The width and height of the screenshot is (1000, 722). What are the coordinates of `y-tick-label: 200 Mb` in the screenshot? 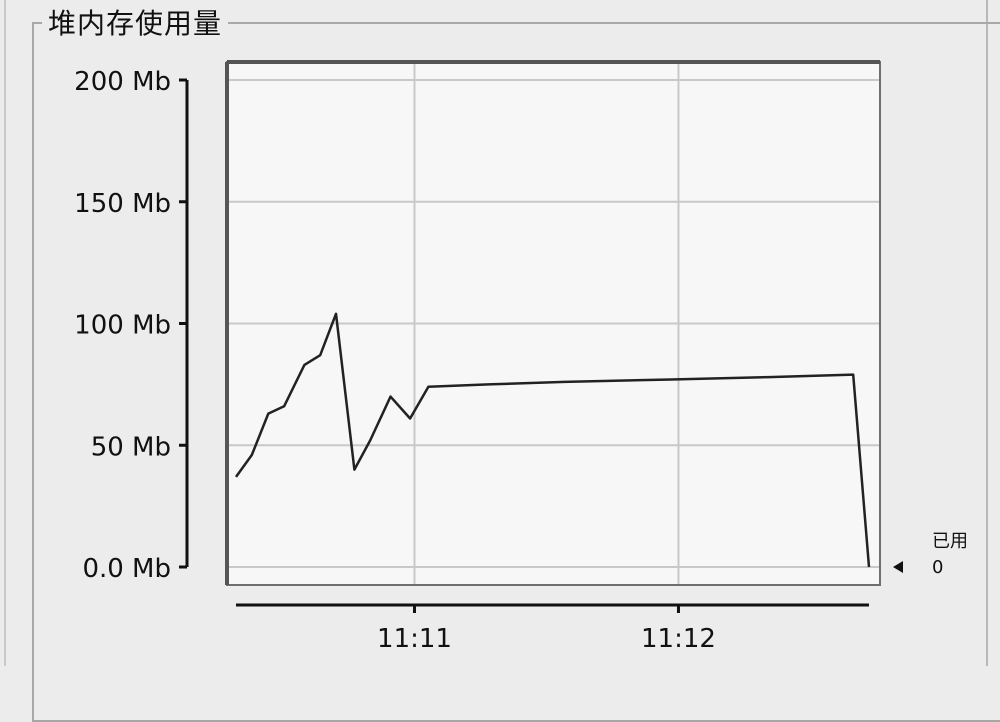 It's located at (122, 82).